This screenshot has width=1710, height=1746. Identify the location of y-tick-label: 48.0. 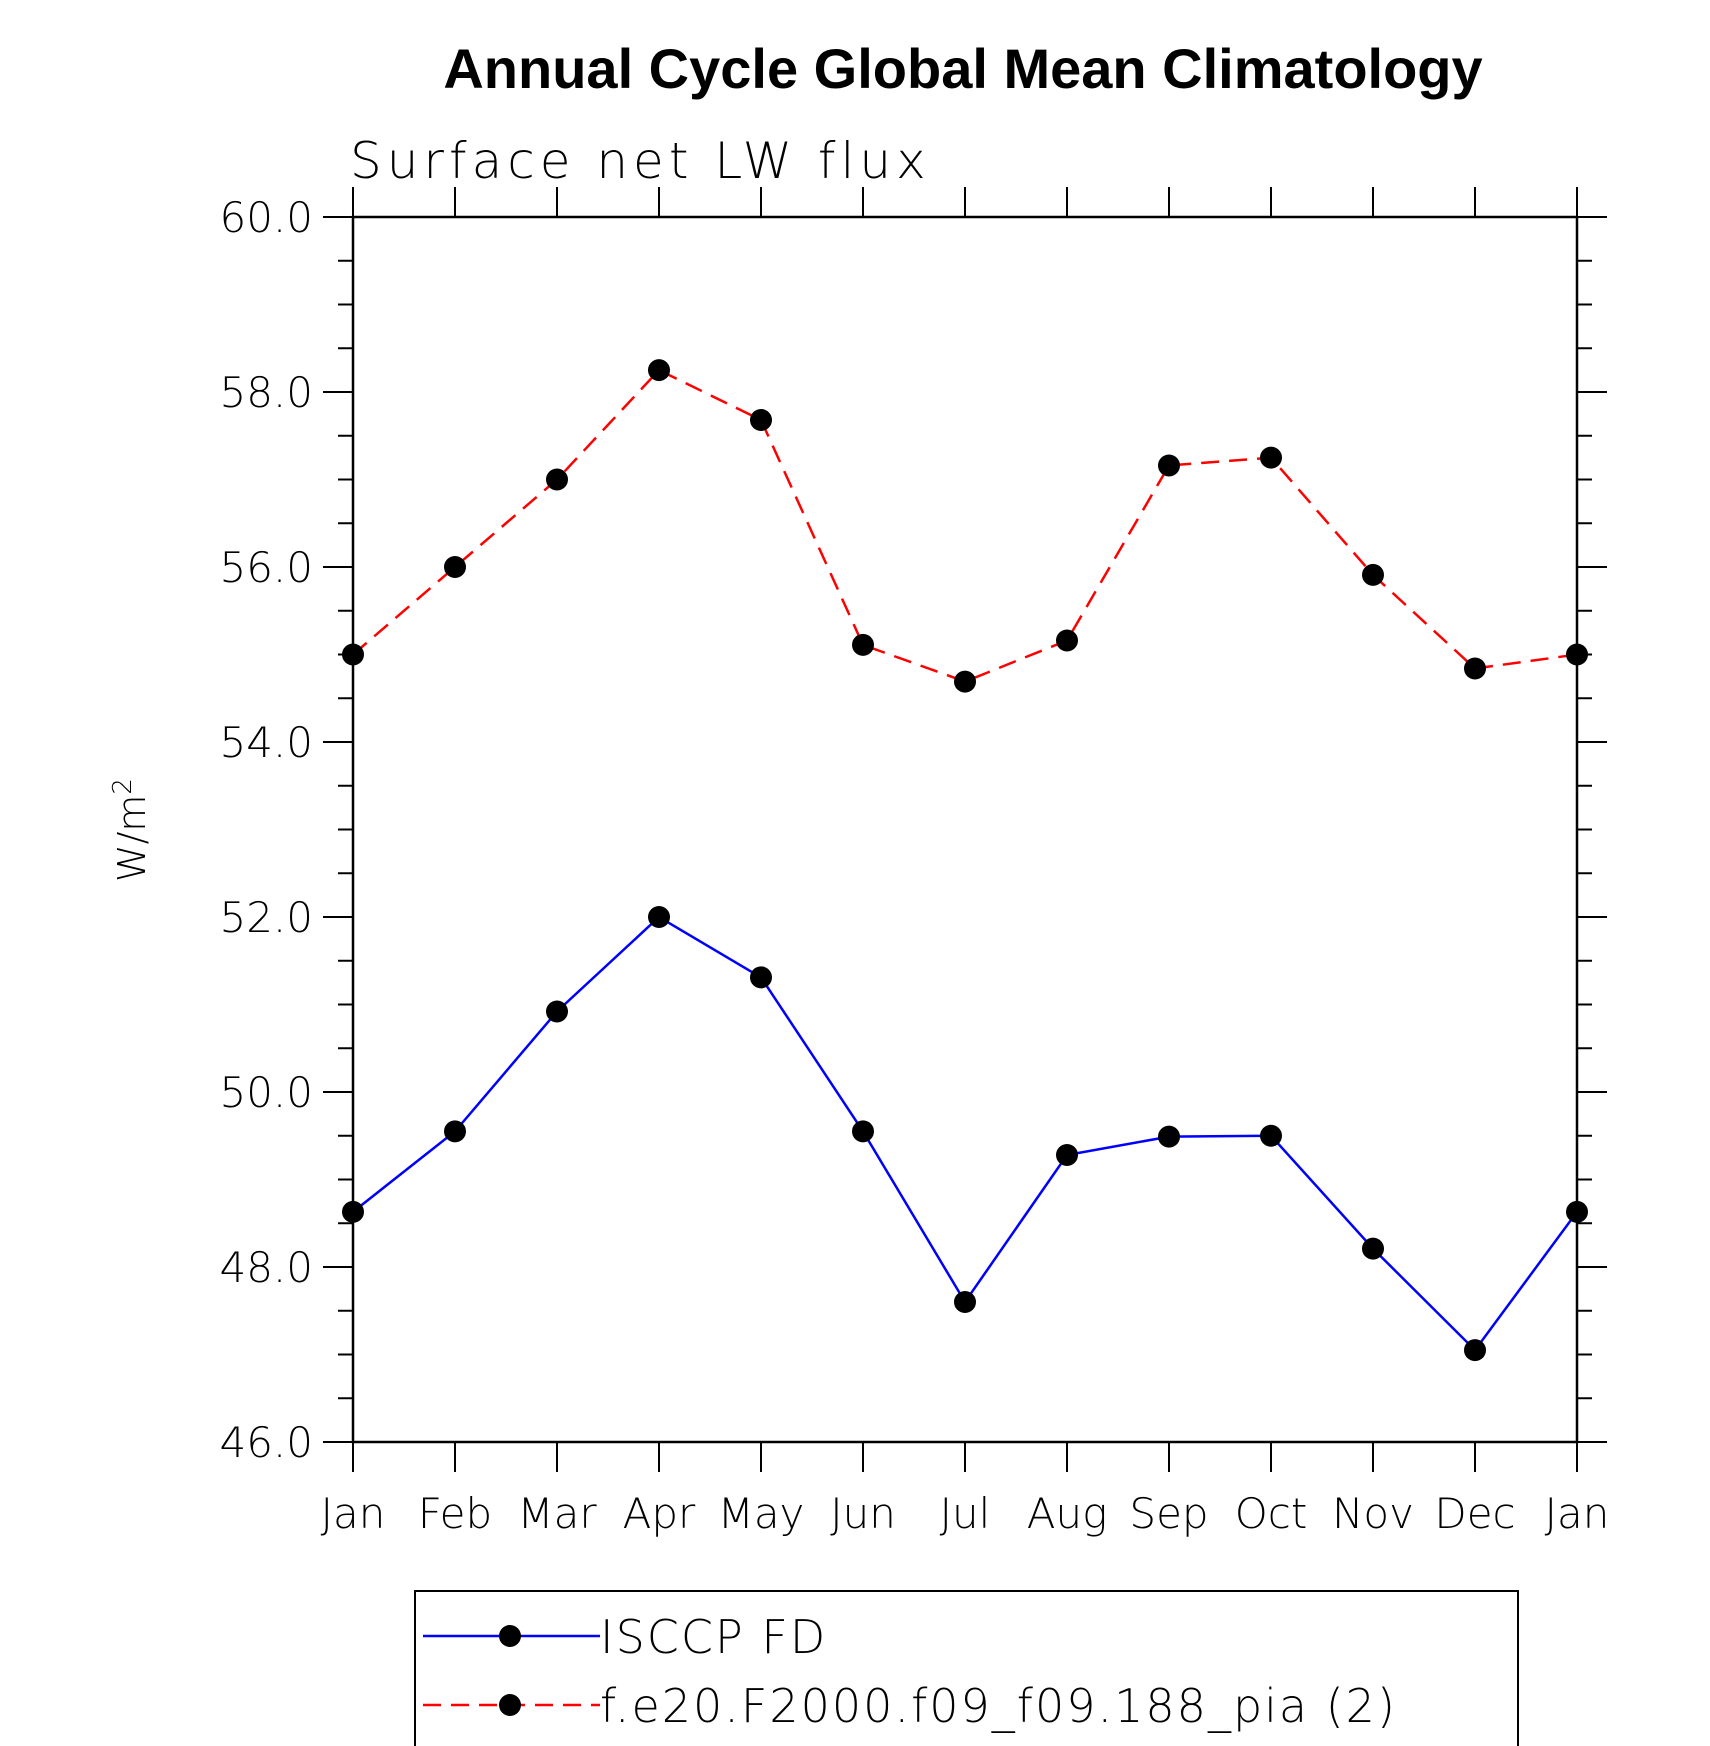
(266, 1267).